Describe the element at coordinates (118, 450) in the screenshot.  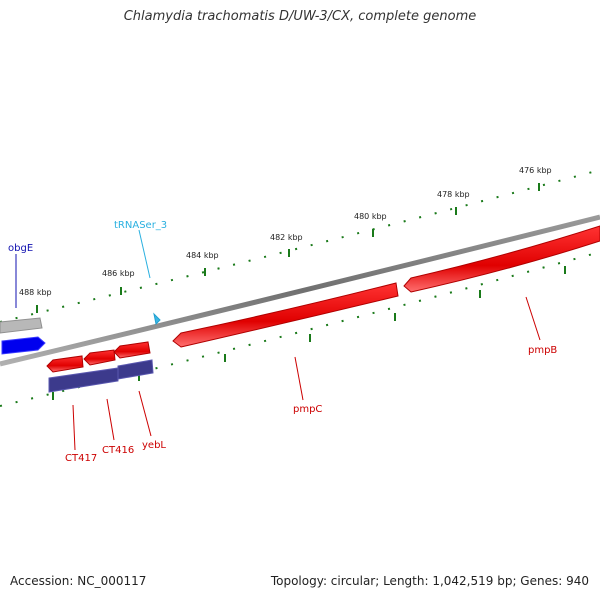
I see `gene-label-CT416: CT416` at that location.